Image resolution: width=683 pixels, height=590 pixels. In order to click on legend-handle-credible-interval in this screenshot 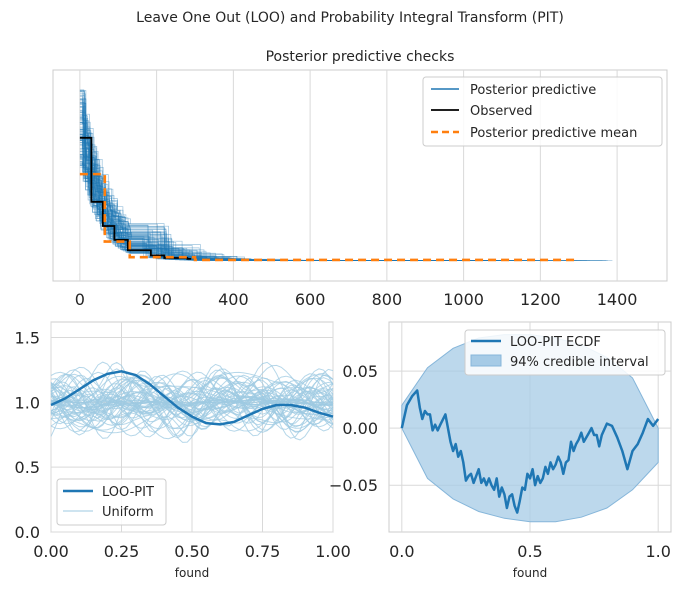, I will do `click(486, 360)`.